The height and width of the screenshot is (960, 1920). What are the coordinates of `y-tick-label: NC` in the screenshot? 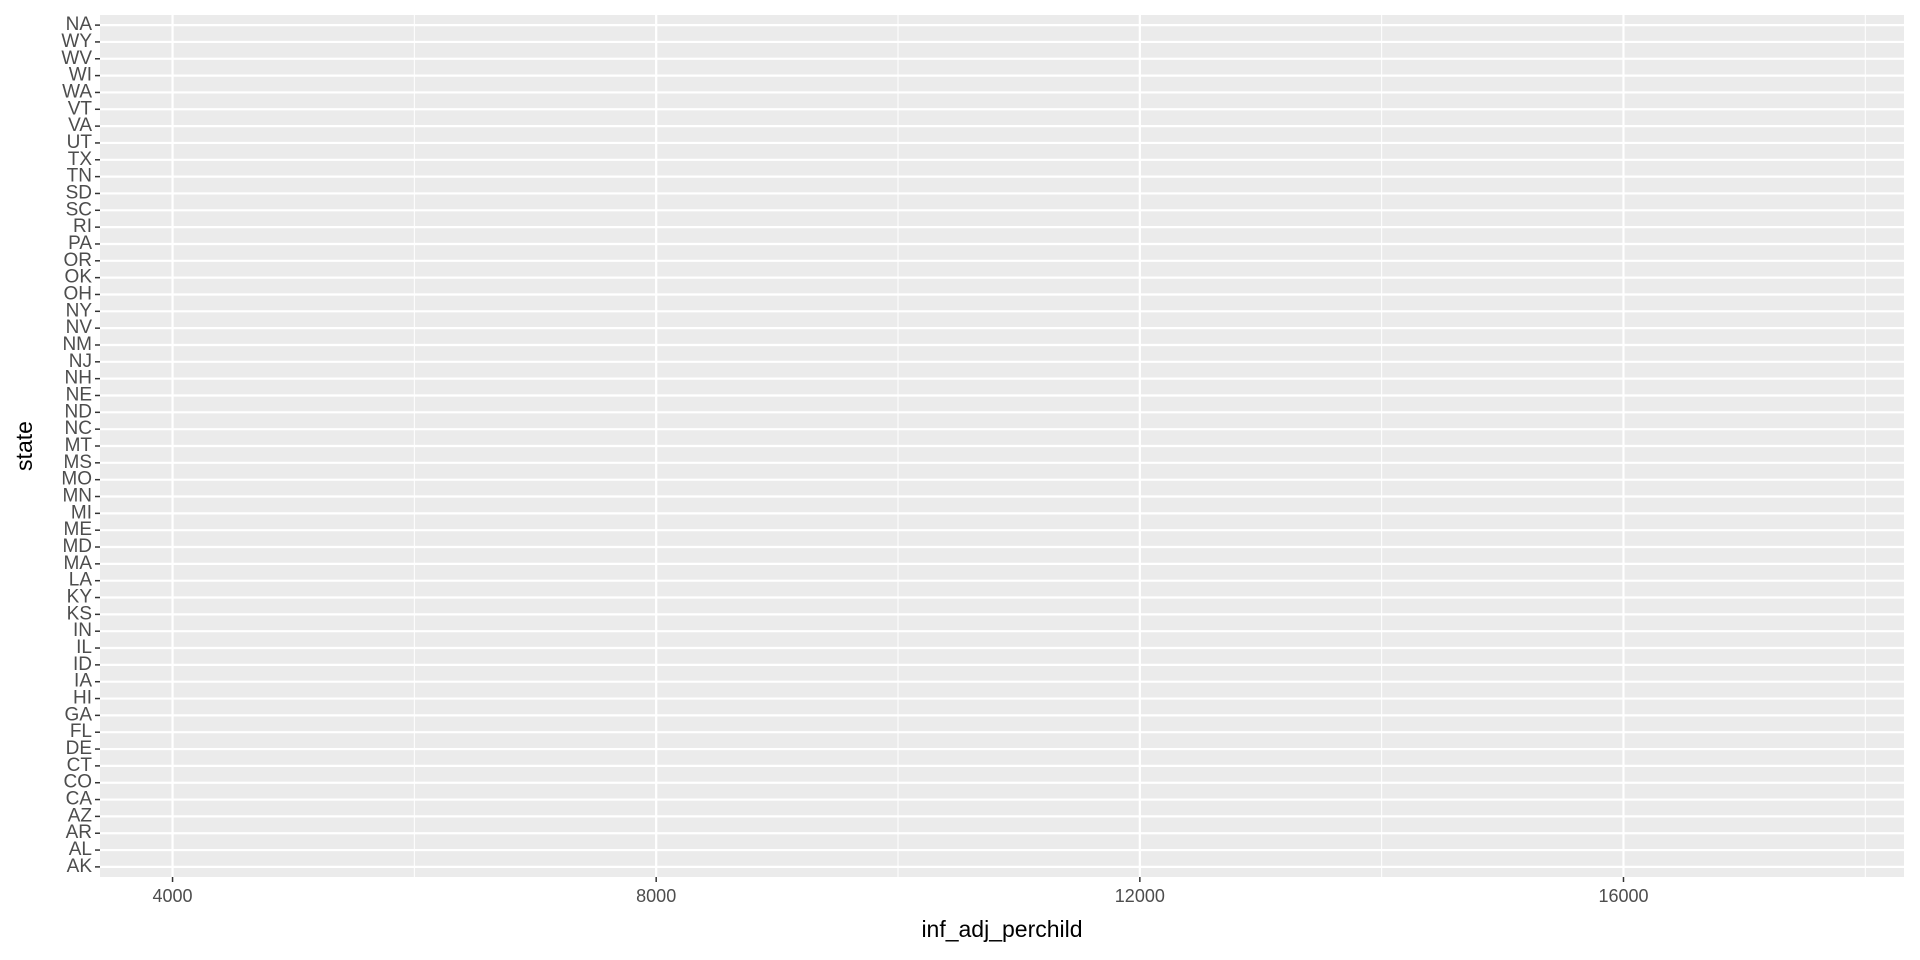 It's located at (78, 428).